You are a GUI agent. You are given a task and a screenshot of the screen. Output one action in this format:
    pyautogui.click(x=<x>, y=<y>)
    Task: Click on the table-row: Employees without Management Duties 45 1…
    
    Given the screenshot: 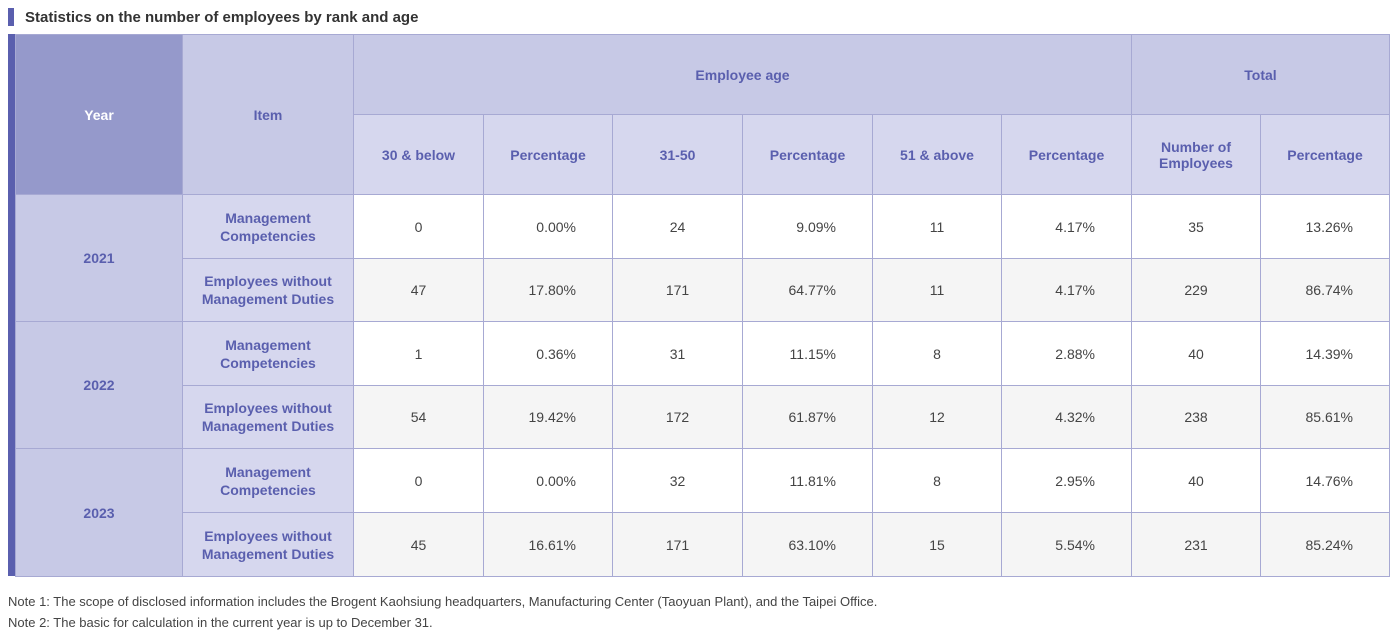 What is the action you would take?
    pyautogui.click(x=703, y=544)
    